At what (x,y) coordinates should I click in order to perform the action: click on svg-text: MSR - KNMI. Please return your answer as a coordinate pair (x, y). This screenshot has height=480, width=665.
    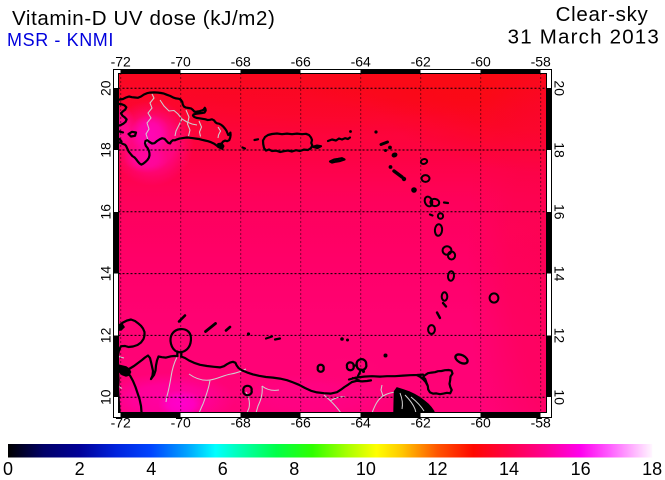
    Looking at the image, I should click on (60, 40).